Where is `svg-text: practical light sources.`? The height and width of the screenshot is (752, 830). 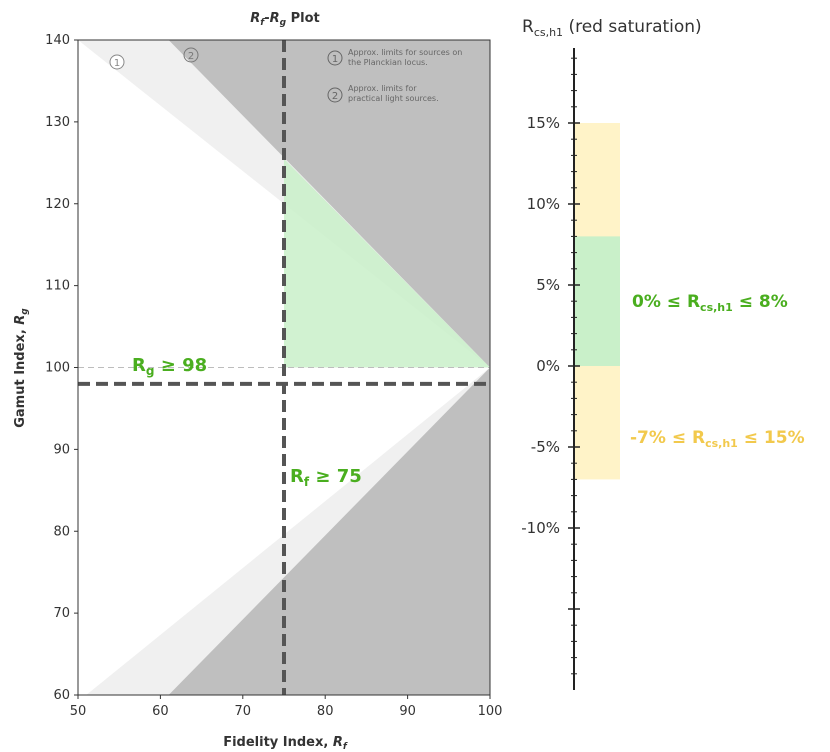
svg-text: practical light sources. is located at coordinates (393, 98).